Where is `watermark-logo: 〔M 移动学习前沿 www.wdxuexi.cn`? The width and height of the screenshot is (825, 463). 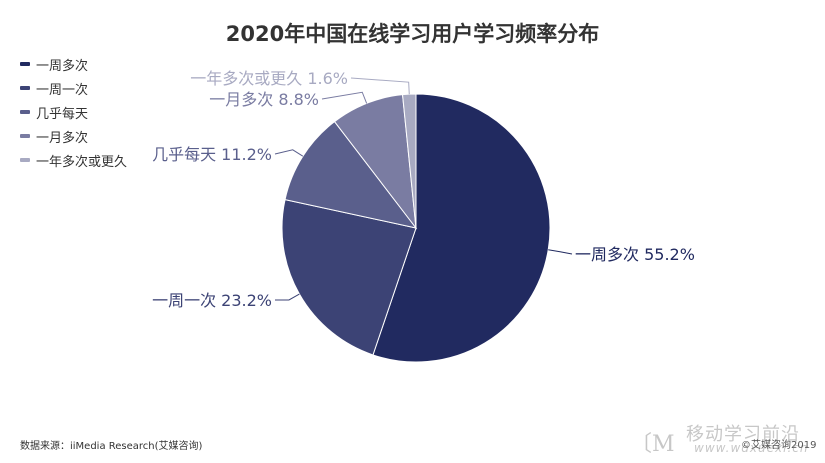
watermark-logo: 〔M 移动学习前沿 www.wdxuexi.cn is located at coordinates (725, 438).